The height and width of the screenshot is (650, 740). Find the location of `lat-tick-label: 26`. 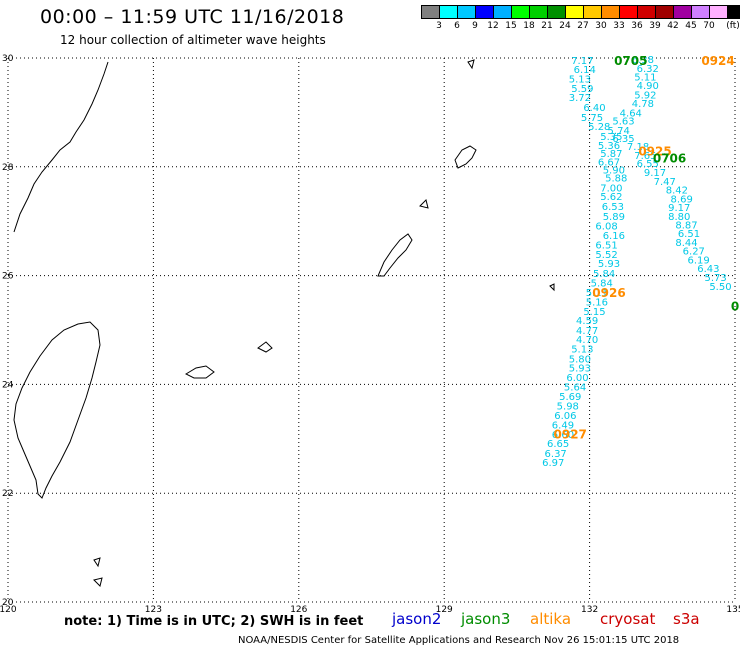

lat-tick-label: 26 is located at coordinates (8, 277).